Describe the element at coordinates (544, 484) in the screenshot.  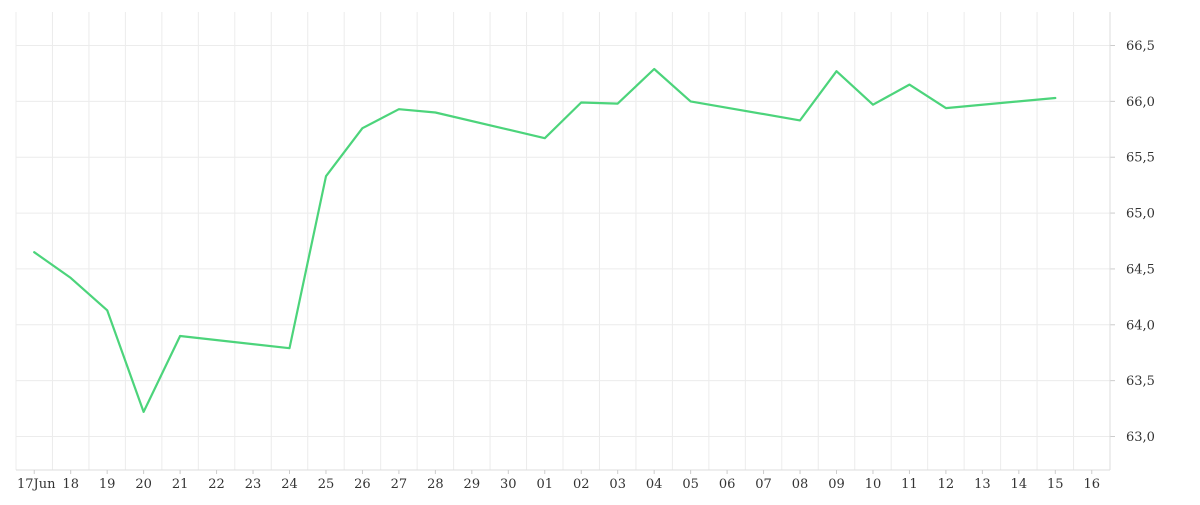
I see `x-tick-label: 01` at that location.